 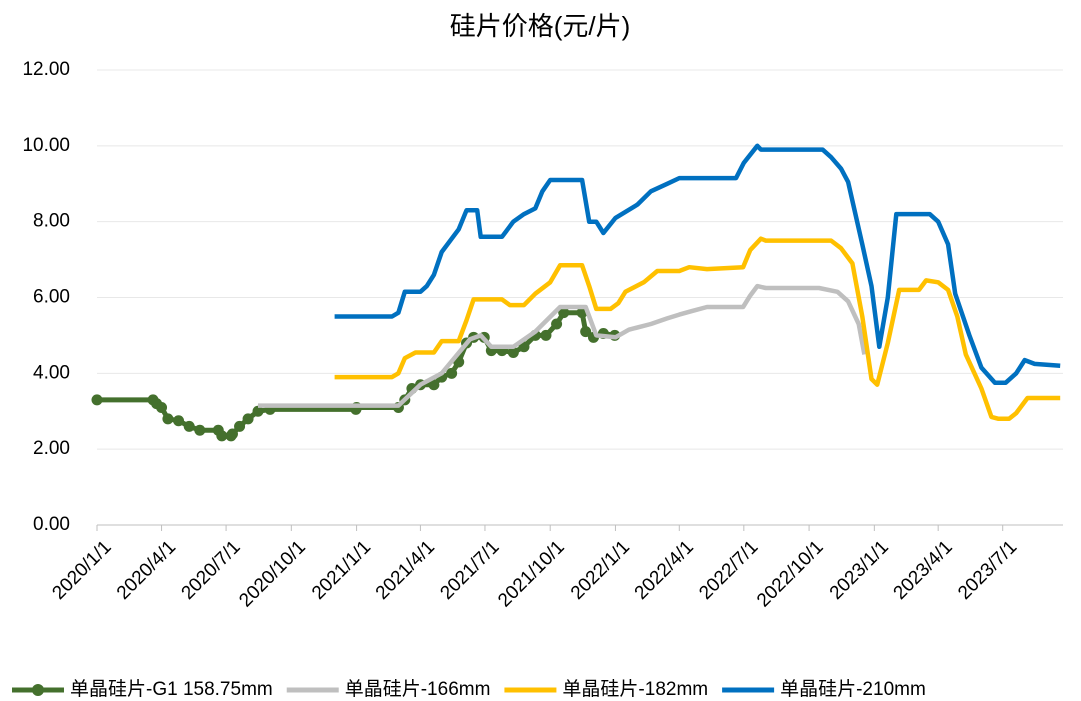 I want to click on x-tick-label: 2023/7/1, so click(x=987, y=570).